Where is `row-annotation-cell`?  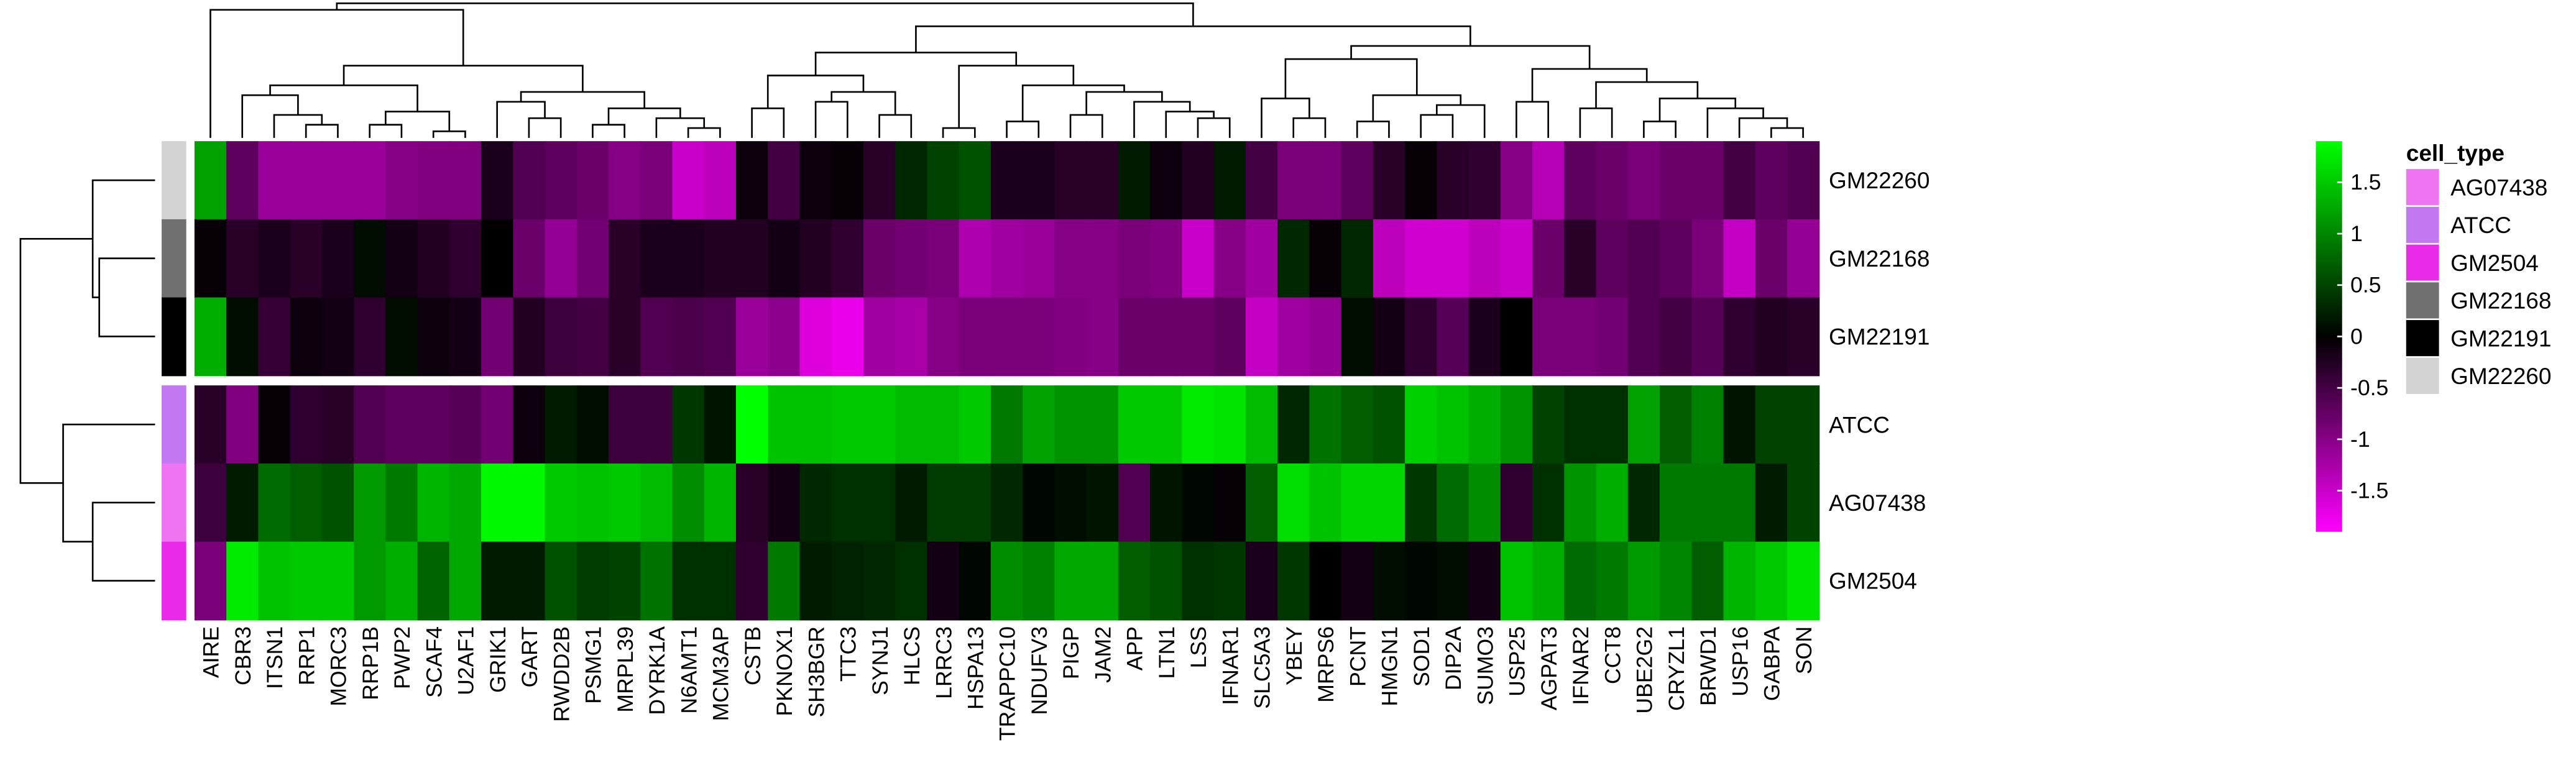
row-annotation-cell is located at coordinates (174, 180).